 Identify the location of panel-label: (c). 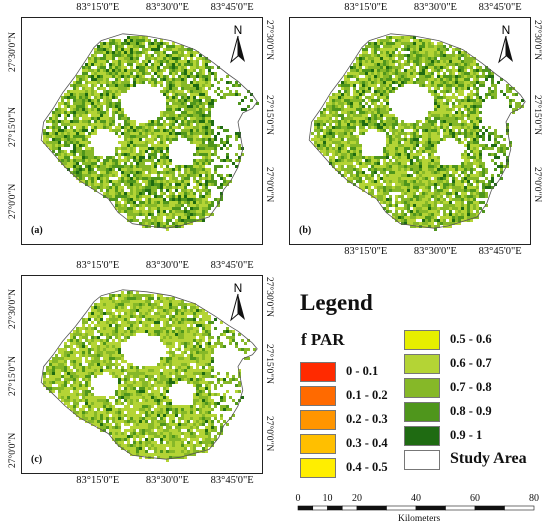
(37, 459).